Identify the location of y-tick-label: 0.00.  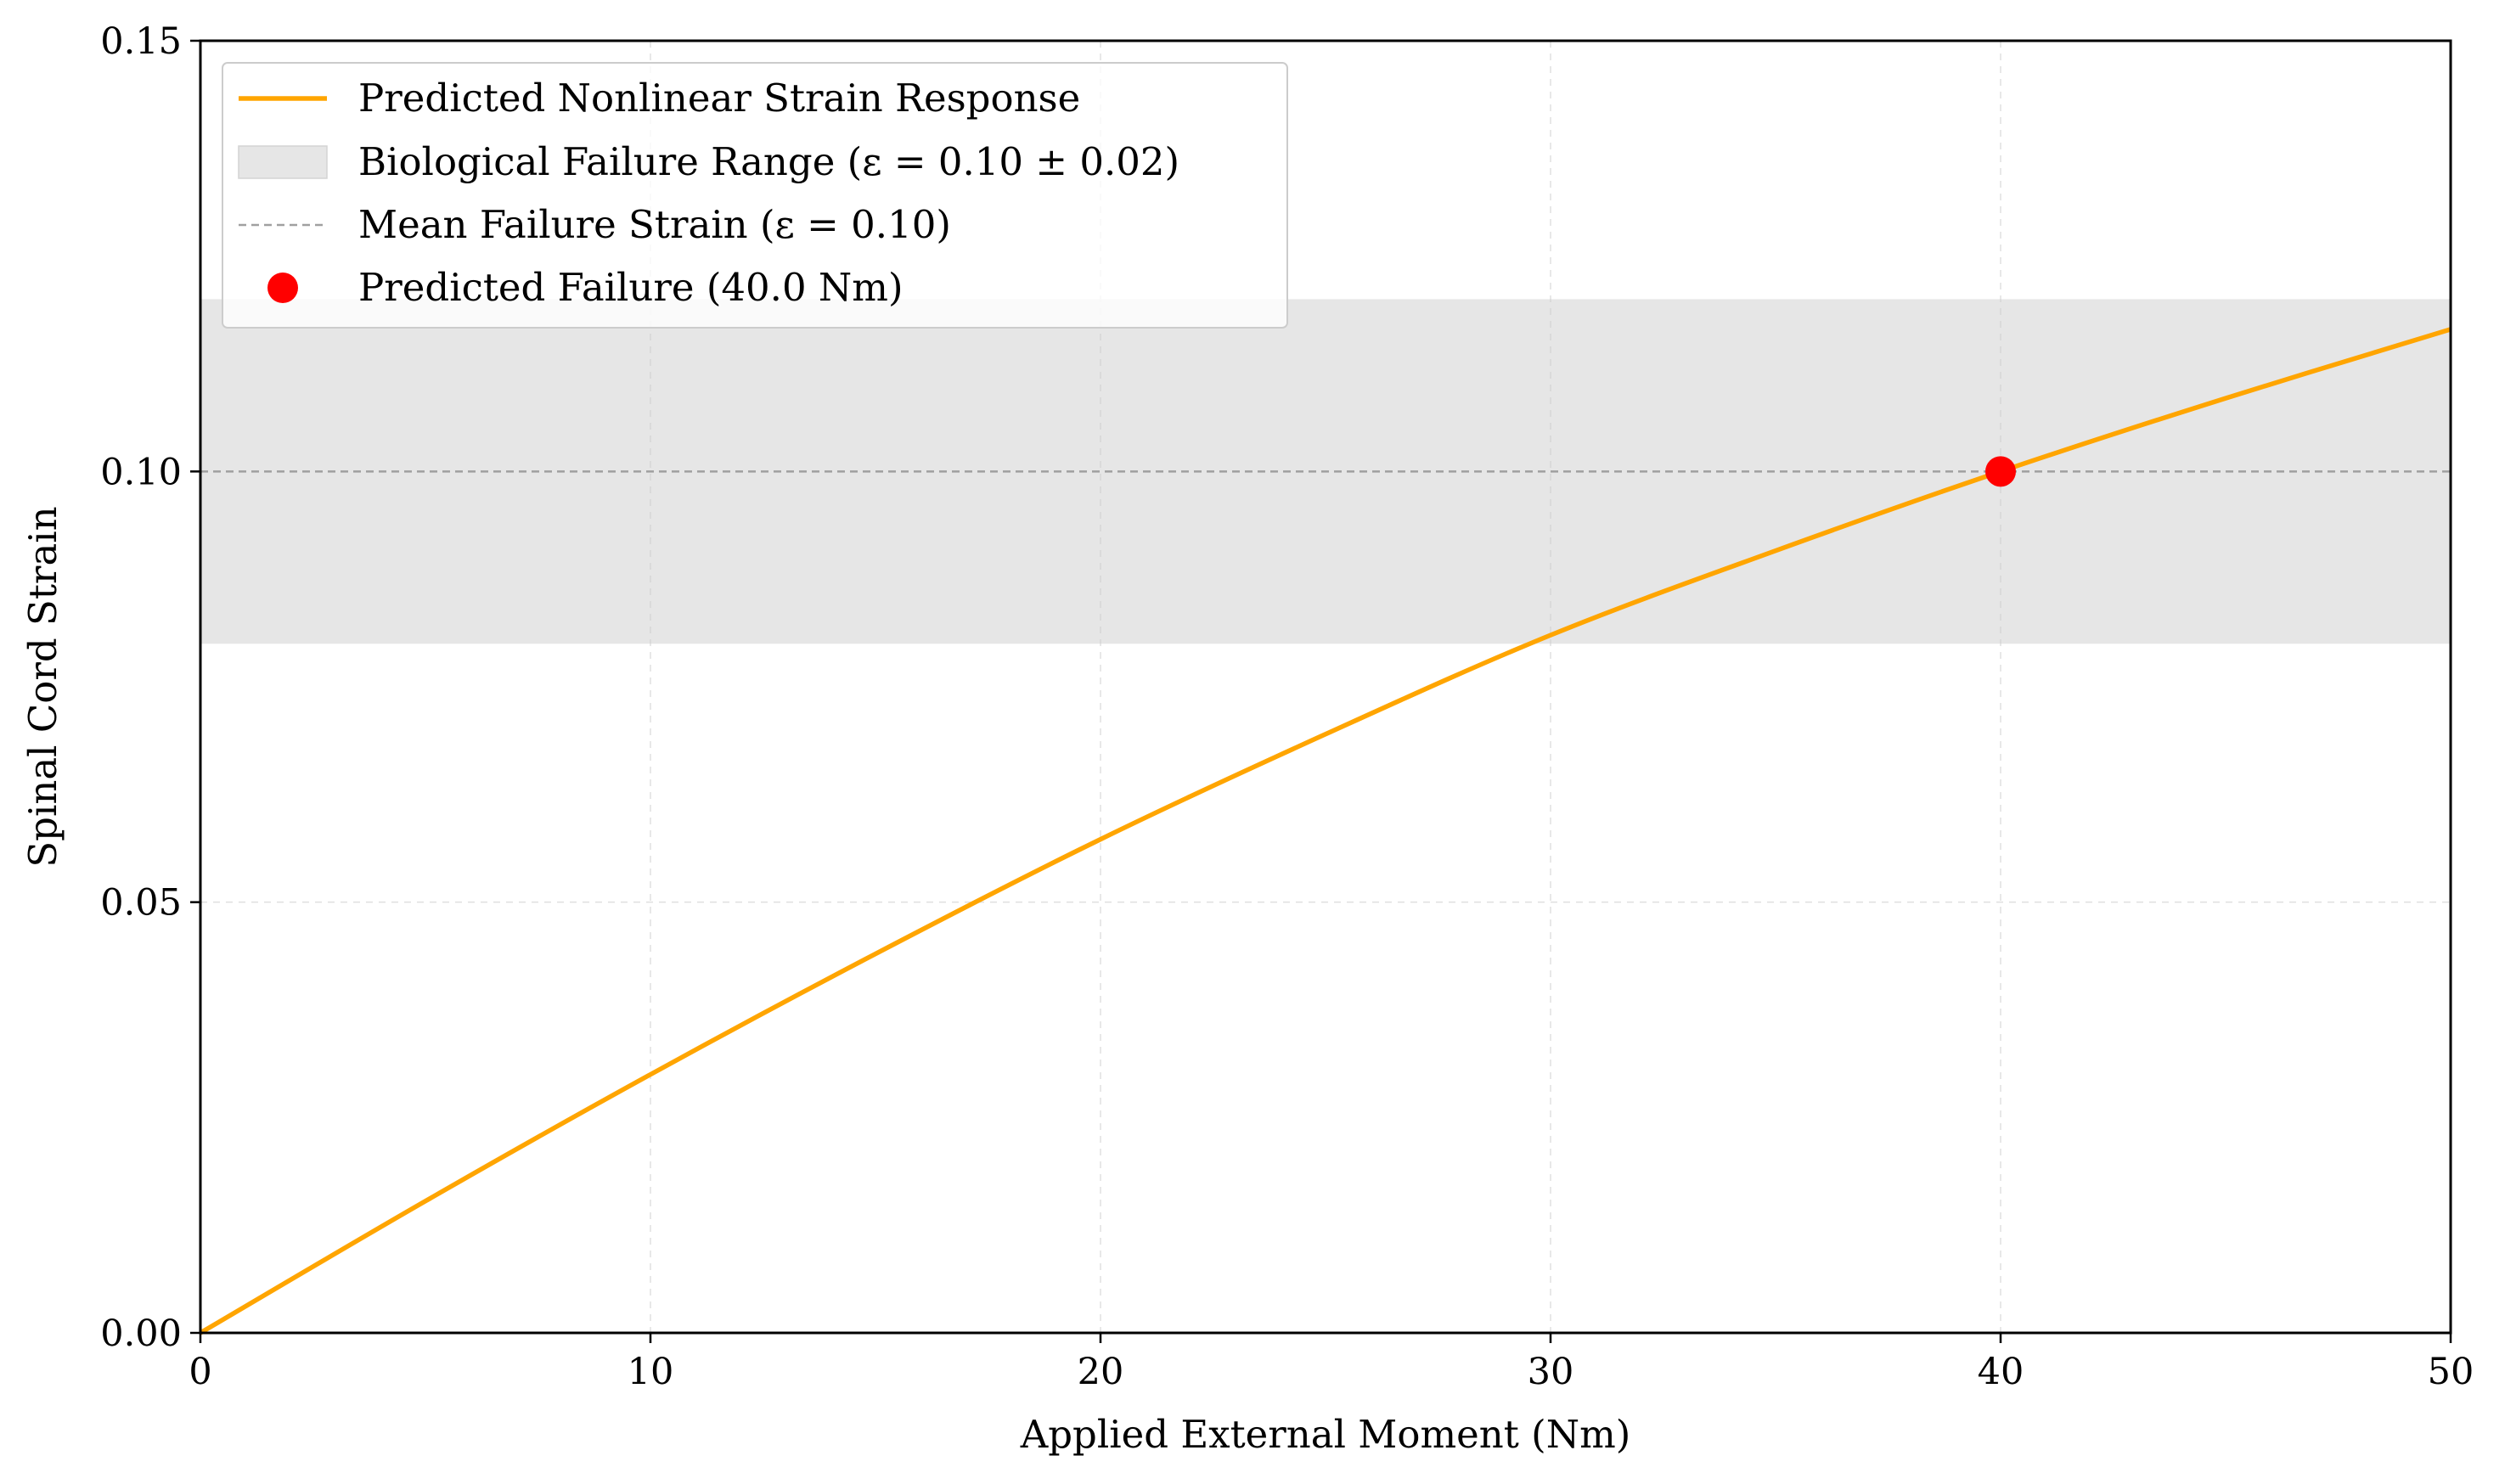
(141, 1334).